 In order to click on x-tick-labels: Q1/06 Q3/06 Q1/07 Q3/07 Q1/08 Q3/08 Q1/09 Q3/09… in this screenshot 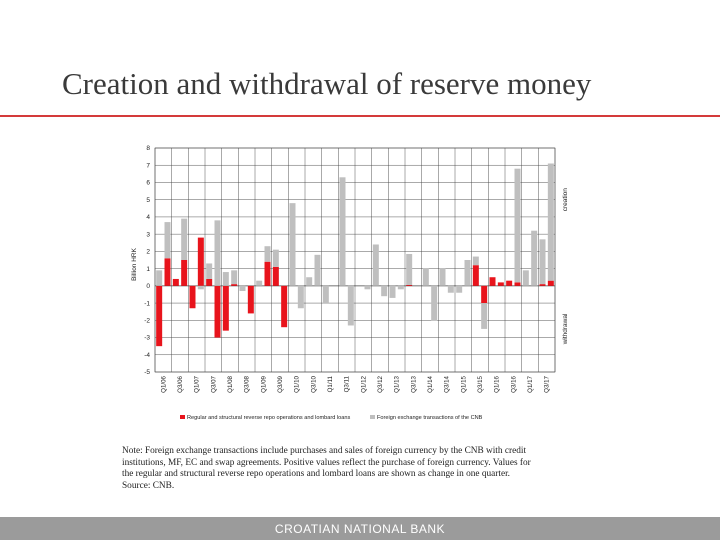, I will do `click(355, 383)`.